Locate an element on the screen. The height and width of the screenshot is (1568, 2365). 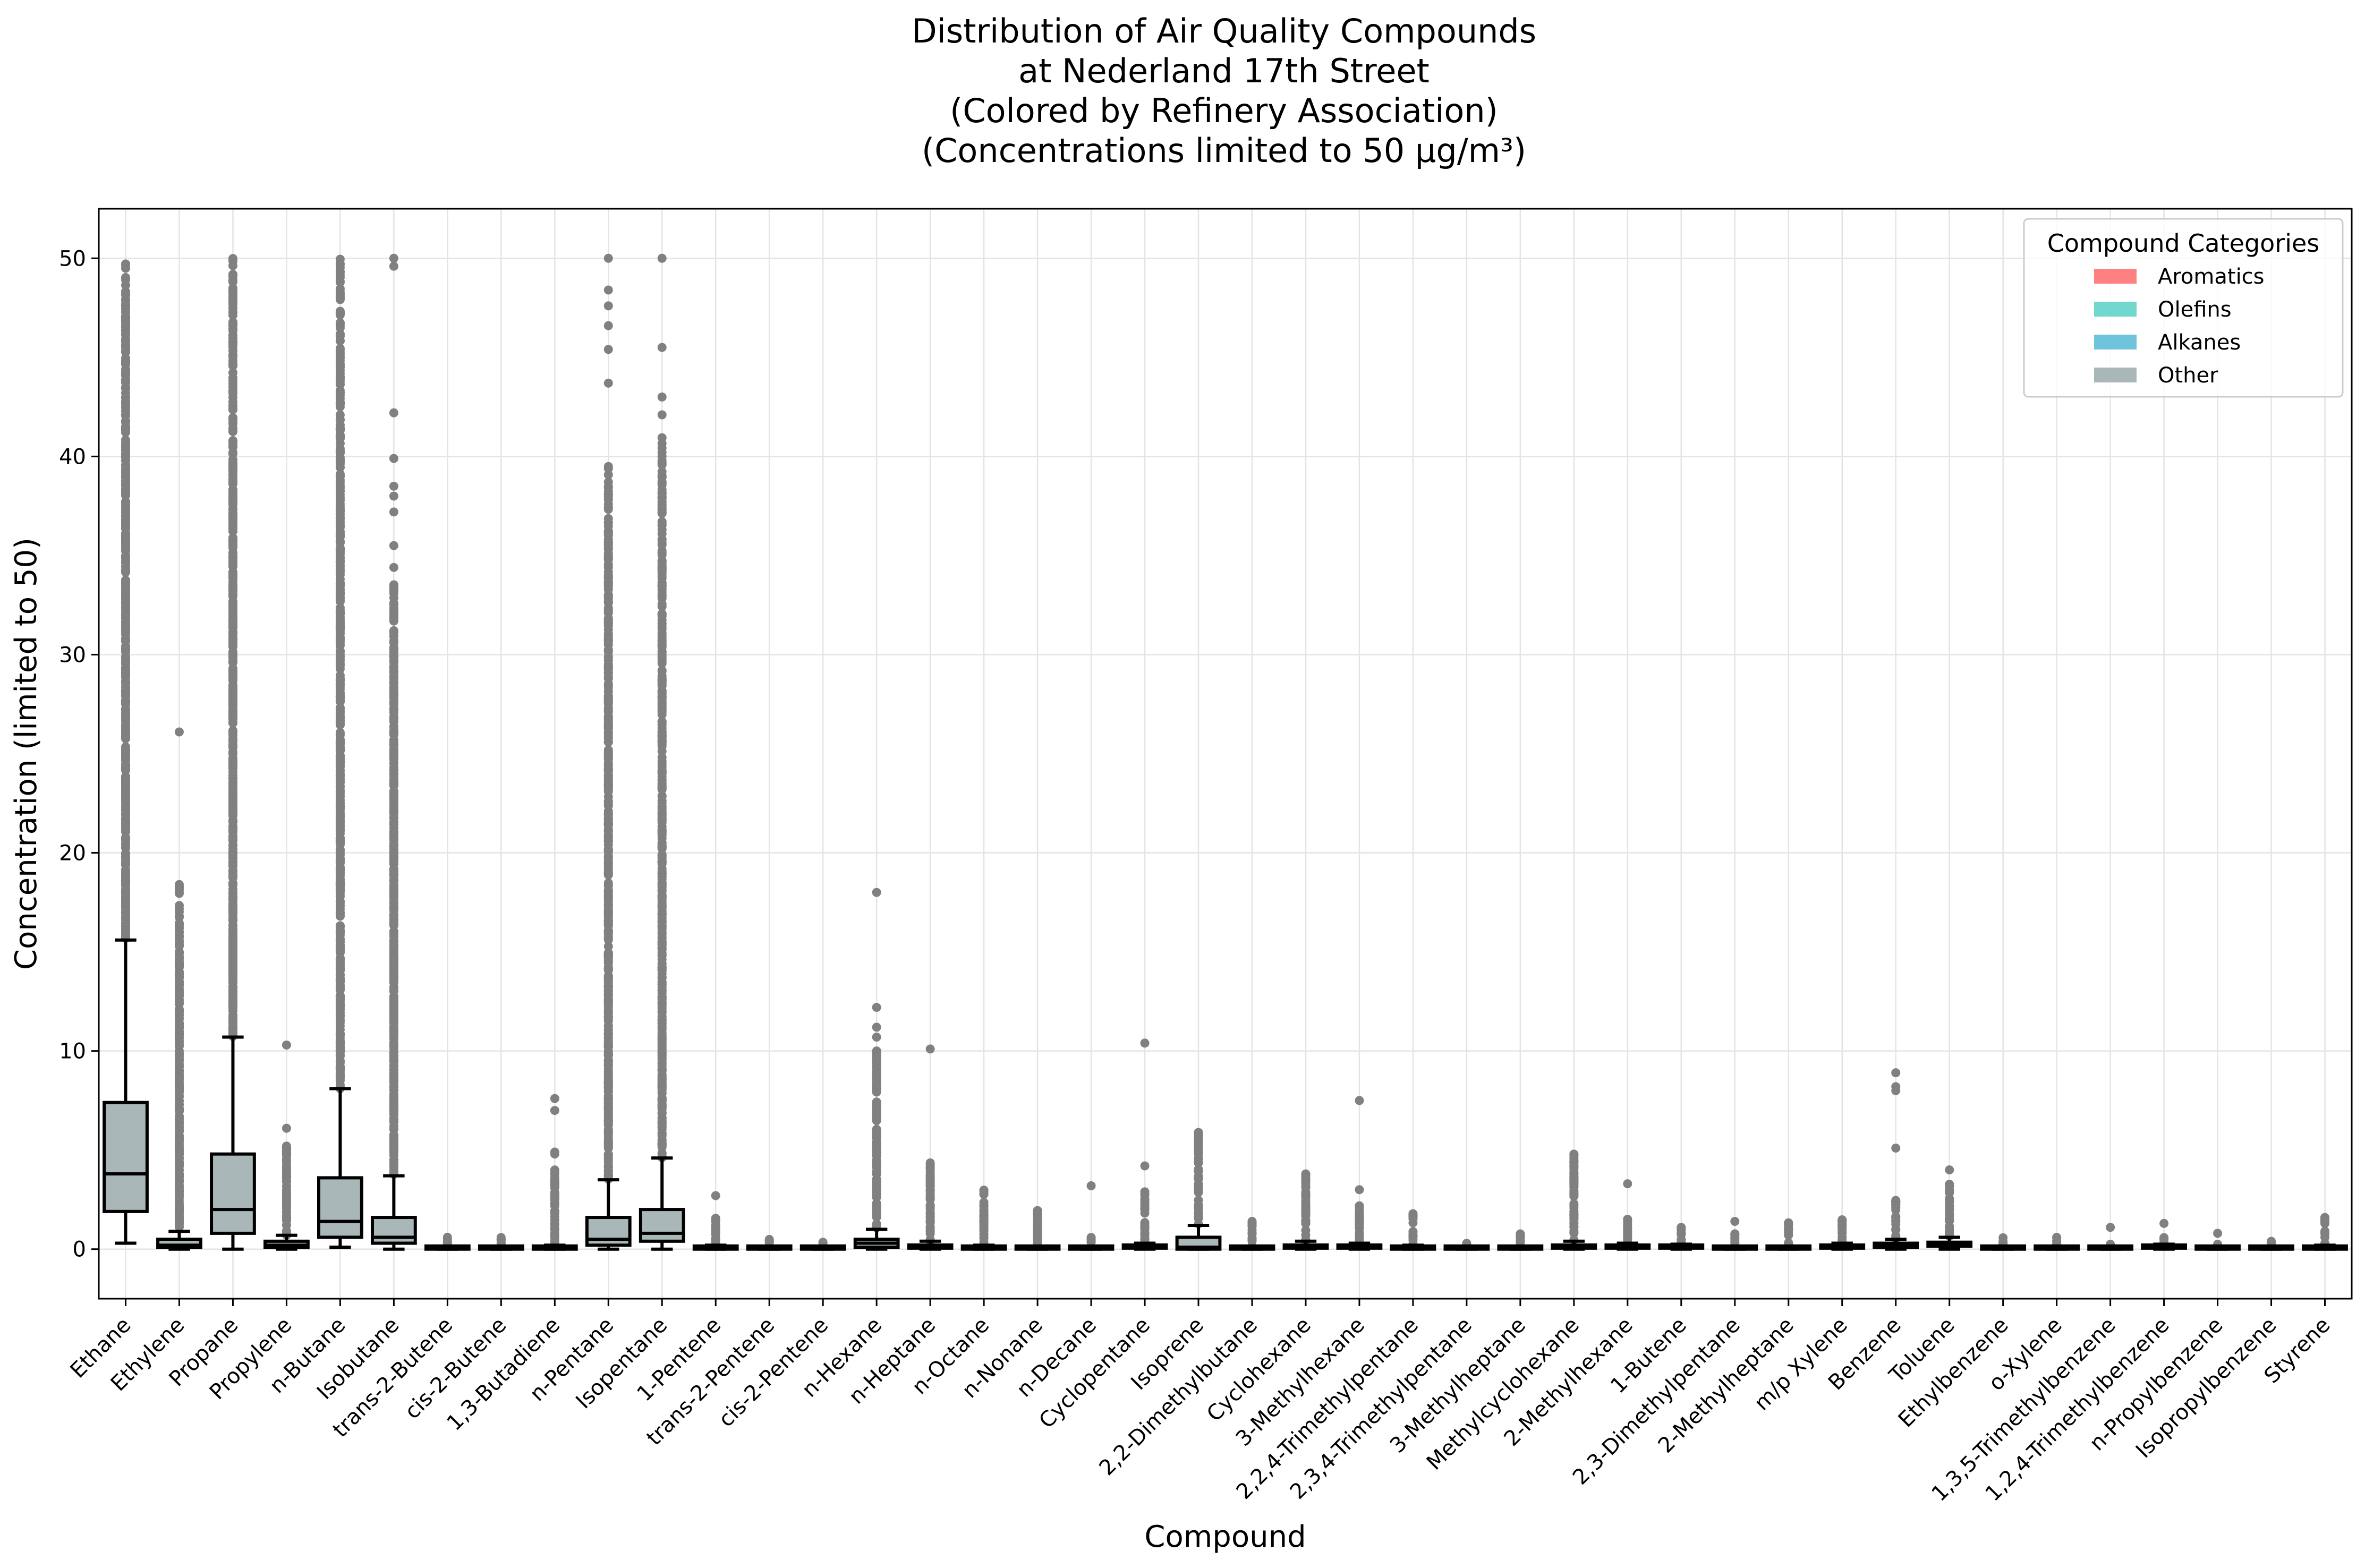
box-iqr is located at coordinates (340, 1207).